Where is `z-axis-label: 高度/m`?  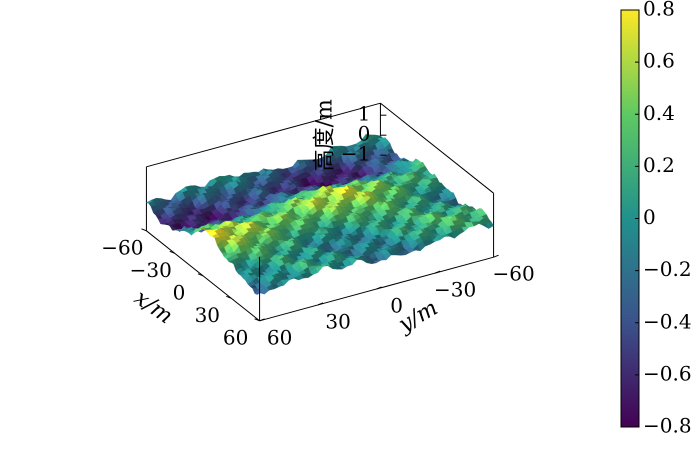 z-axis-label: 高度/m is located at coordinates (324, 135).